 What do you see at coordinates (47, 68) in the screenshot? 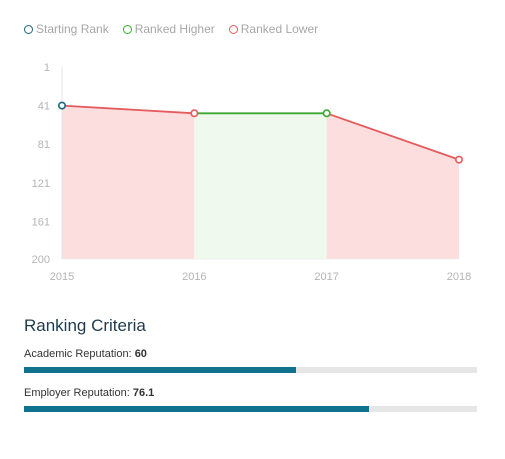
I see `y-tick-label: 1` at bounding box center [47, 68].